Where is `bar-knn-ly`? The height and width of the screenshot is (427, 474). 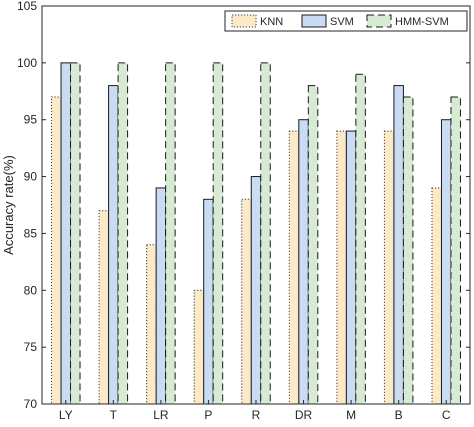
bar-knn-ly is located at coordinates (56, 250).